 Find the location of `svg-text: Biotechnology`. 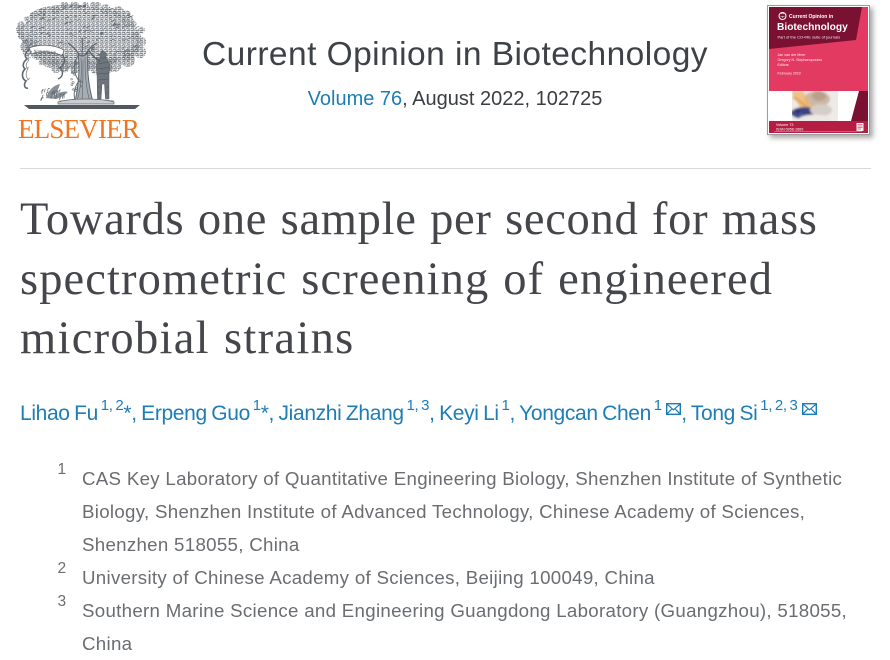

svg-text: Biotechnology is located at coordinates (812, 27).